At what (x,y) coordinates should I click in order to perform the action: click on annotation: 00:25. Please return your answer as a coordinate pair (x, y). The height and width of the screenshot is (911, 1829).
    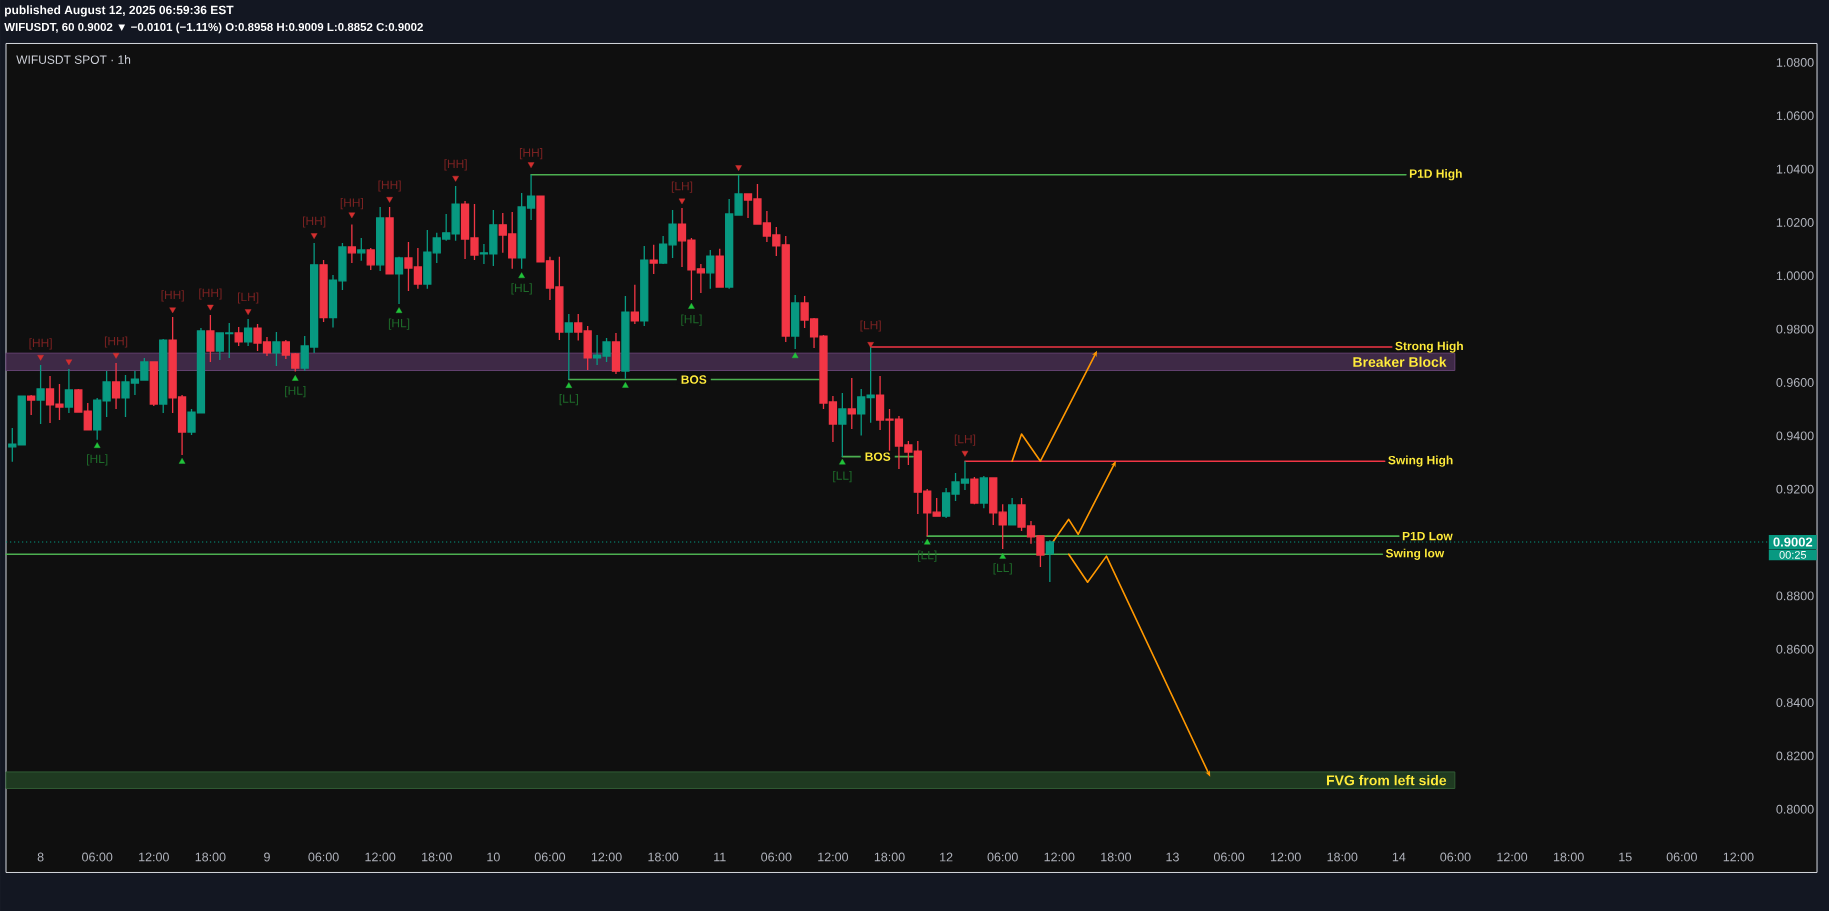
    Looking at the image, I should click on (1793, 555).